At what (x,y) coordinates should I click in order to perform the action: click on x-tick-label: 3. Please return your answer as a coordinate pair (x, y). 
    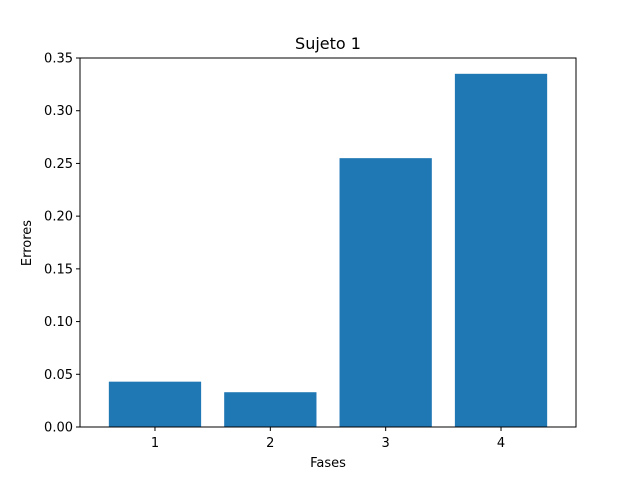
    Looking at the image, I should click on (386, 443).